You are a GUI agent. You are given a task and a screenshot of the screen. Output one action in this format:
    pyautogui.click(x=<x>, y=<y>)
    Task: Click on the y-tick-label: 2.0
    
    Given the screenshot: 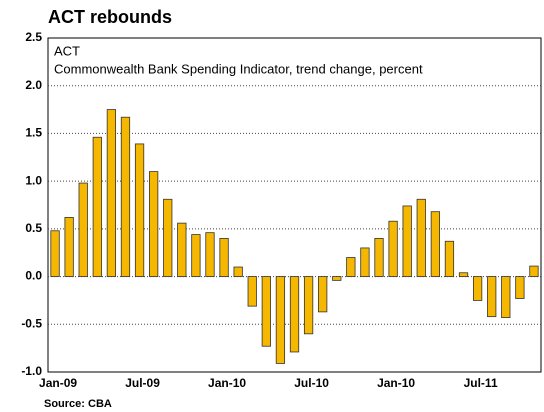 What is the action you would take?
    pyautogui.click(x=33, y=85)
    